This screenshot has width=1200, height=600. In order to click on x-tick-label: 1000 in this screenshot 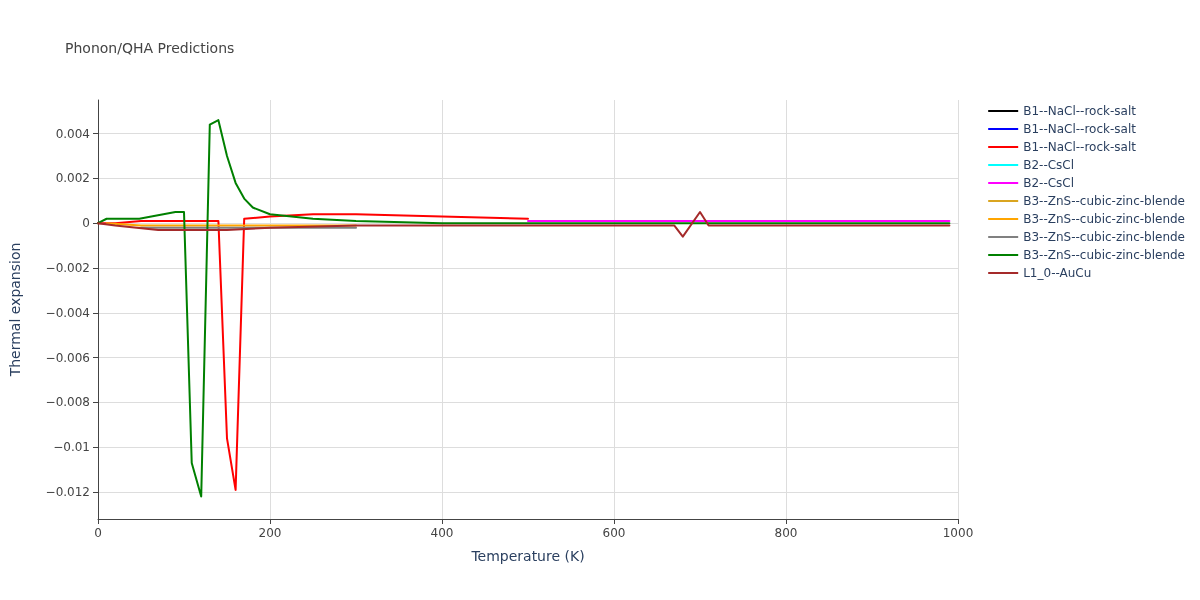, I will do `click(958, 533)`.